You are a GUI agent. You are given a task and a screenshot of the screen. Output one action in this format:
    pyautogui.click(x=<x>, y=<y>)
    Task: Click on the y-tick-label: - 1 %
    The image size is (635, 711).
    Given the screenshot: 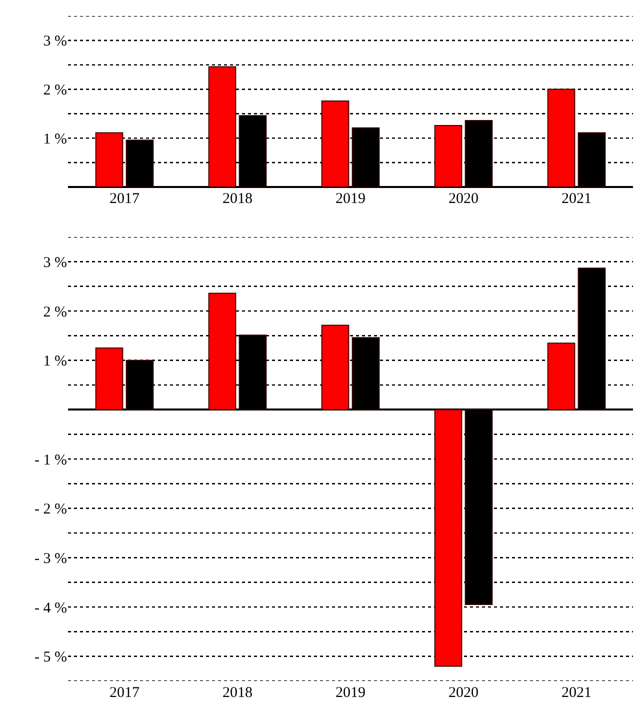 What is the action you would take?
    pyautogui.click(x=50, y=460)
    